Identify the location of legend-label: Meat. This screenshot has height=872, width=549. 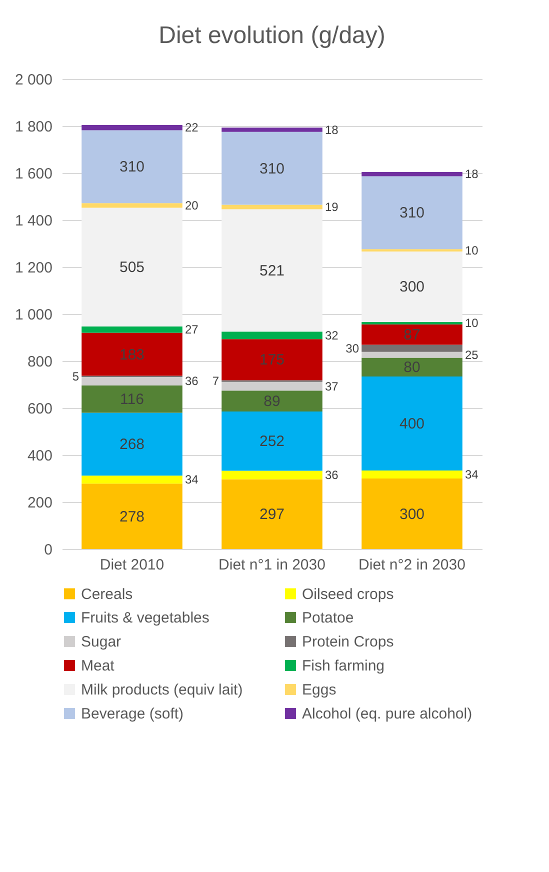
(98, 666).